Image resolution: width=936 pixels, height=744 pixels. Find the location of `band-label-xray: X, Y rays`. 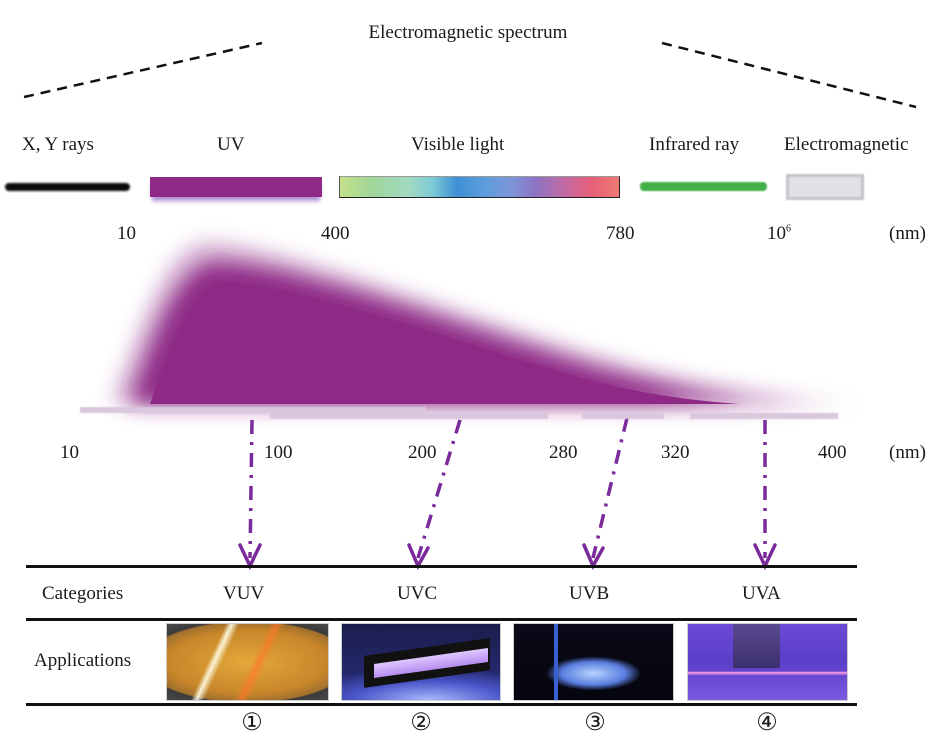

band-label-xray: X, Y rays is located at coordinates (58, 144).